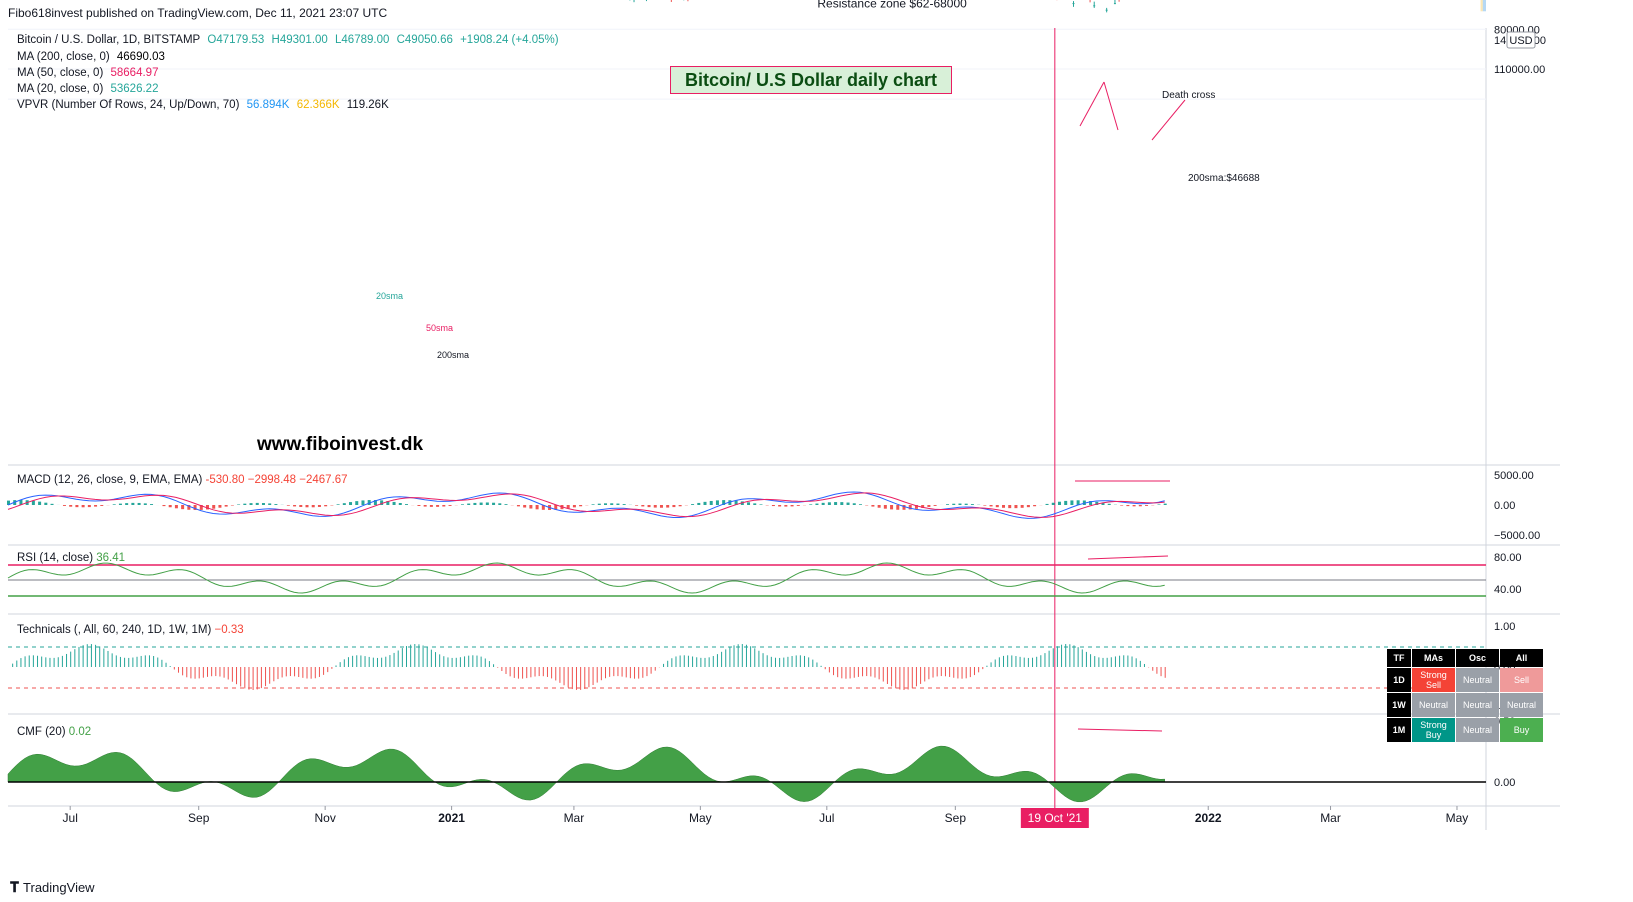 The image size is (1633, 902). Describe the element at coordinates (52, 887) in the screenshot. I see `tradingview-footer: 𝐓⁣ TradingView` at that location.